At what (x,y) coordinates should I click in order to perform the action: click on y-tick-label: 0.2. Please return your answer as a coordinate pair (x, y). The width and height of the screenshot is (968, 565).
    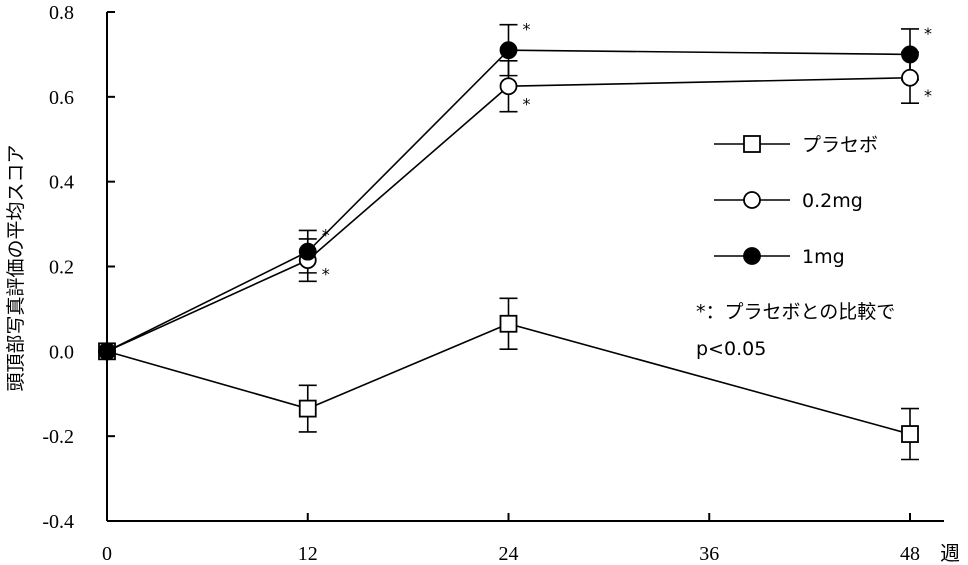
    Looking at the image, I should click on (61, 268).